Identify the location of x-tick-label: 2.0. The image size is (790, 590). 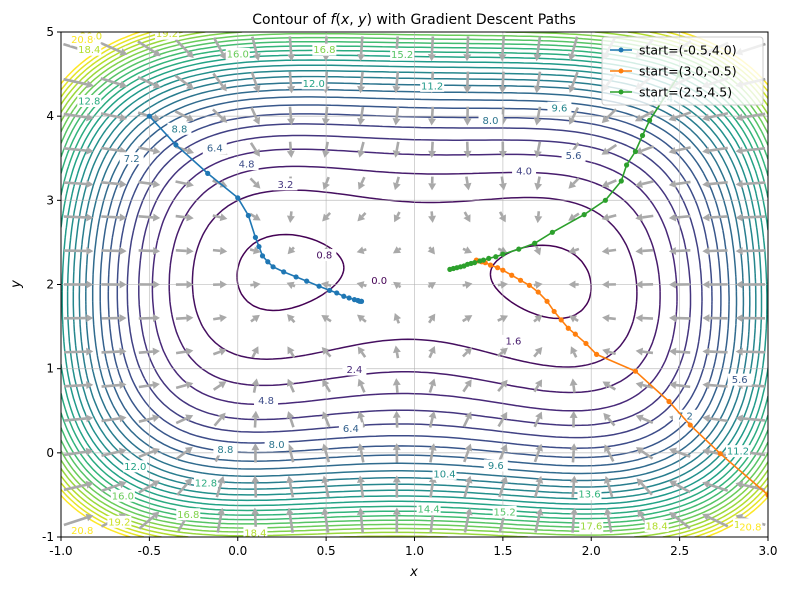
(591, 551).